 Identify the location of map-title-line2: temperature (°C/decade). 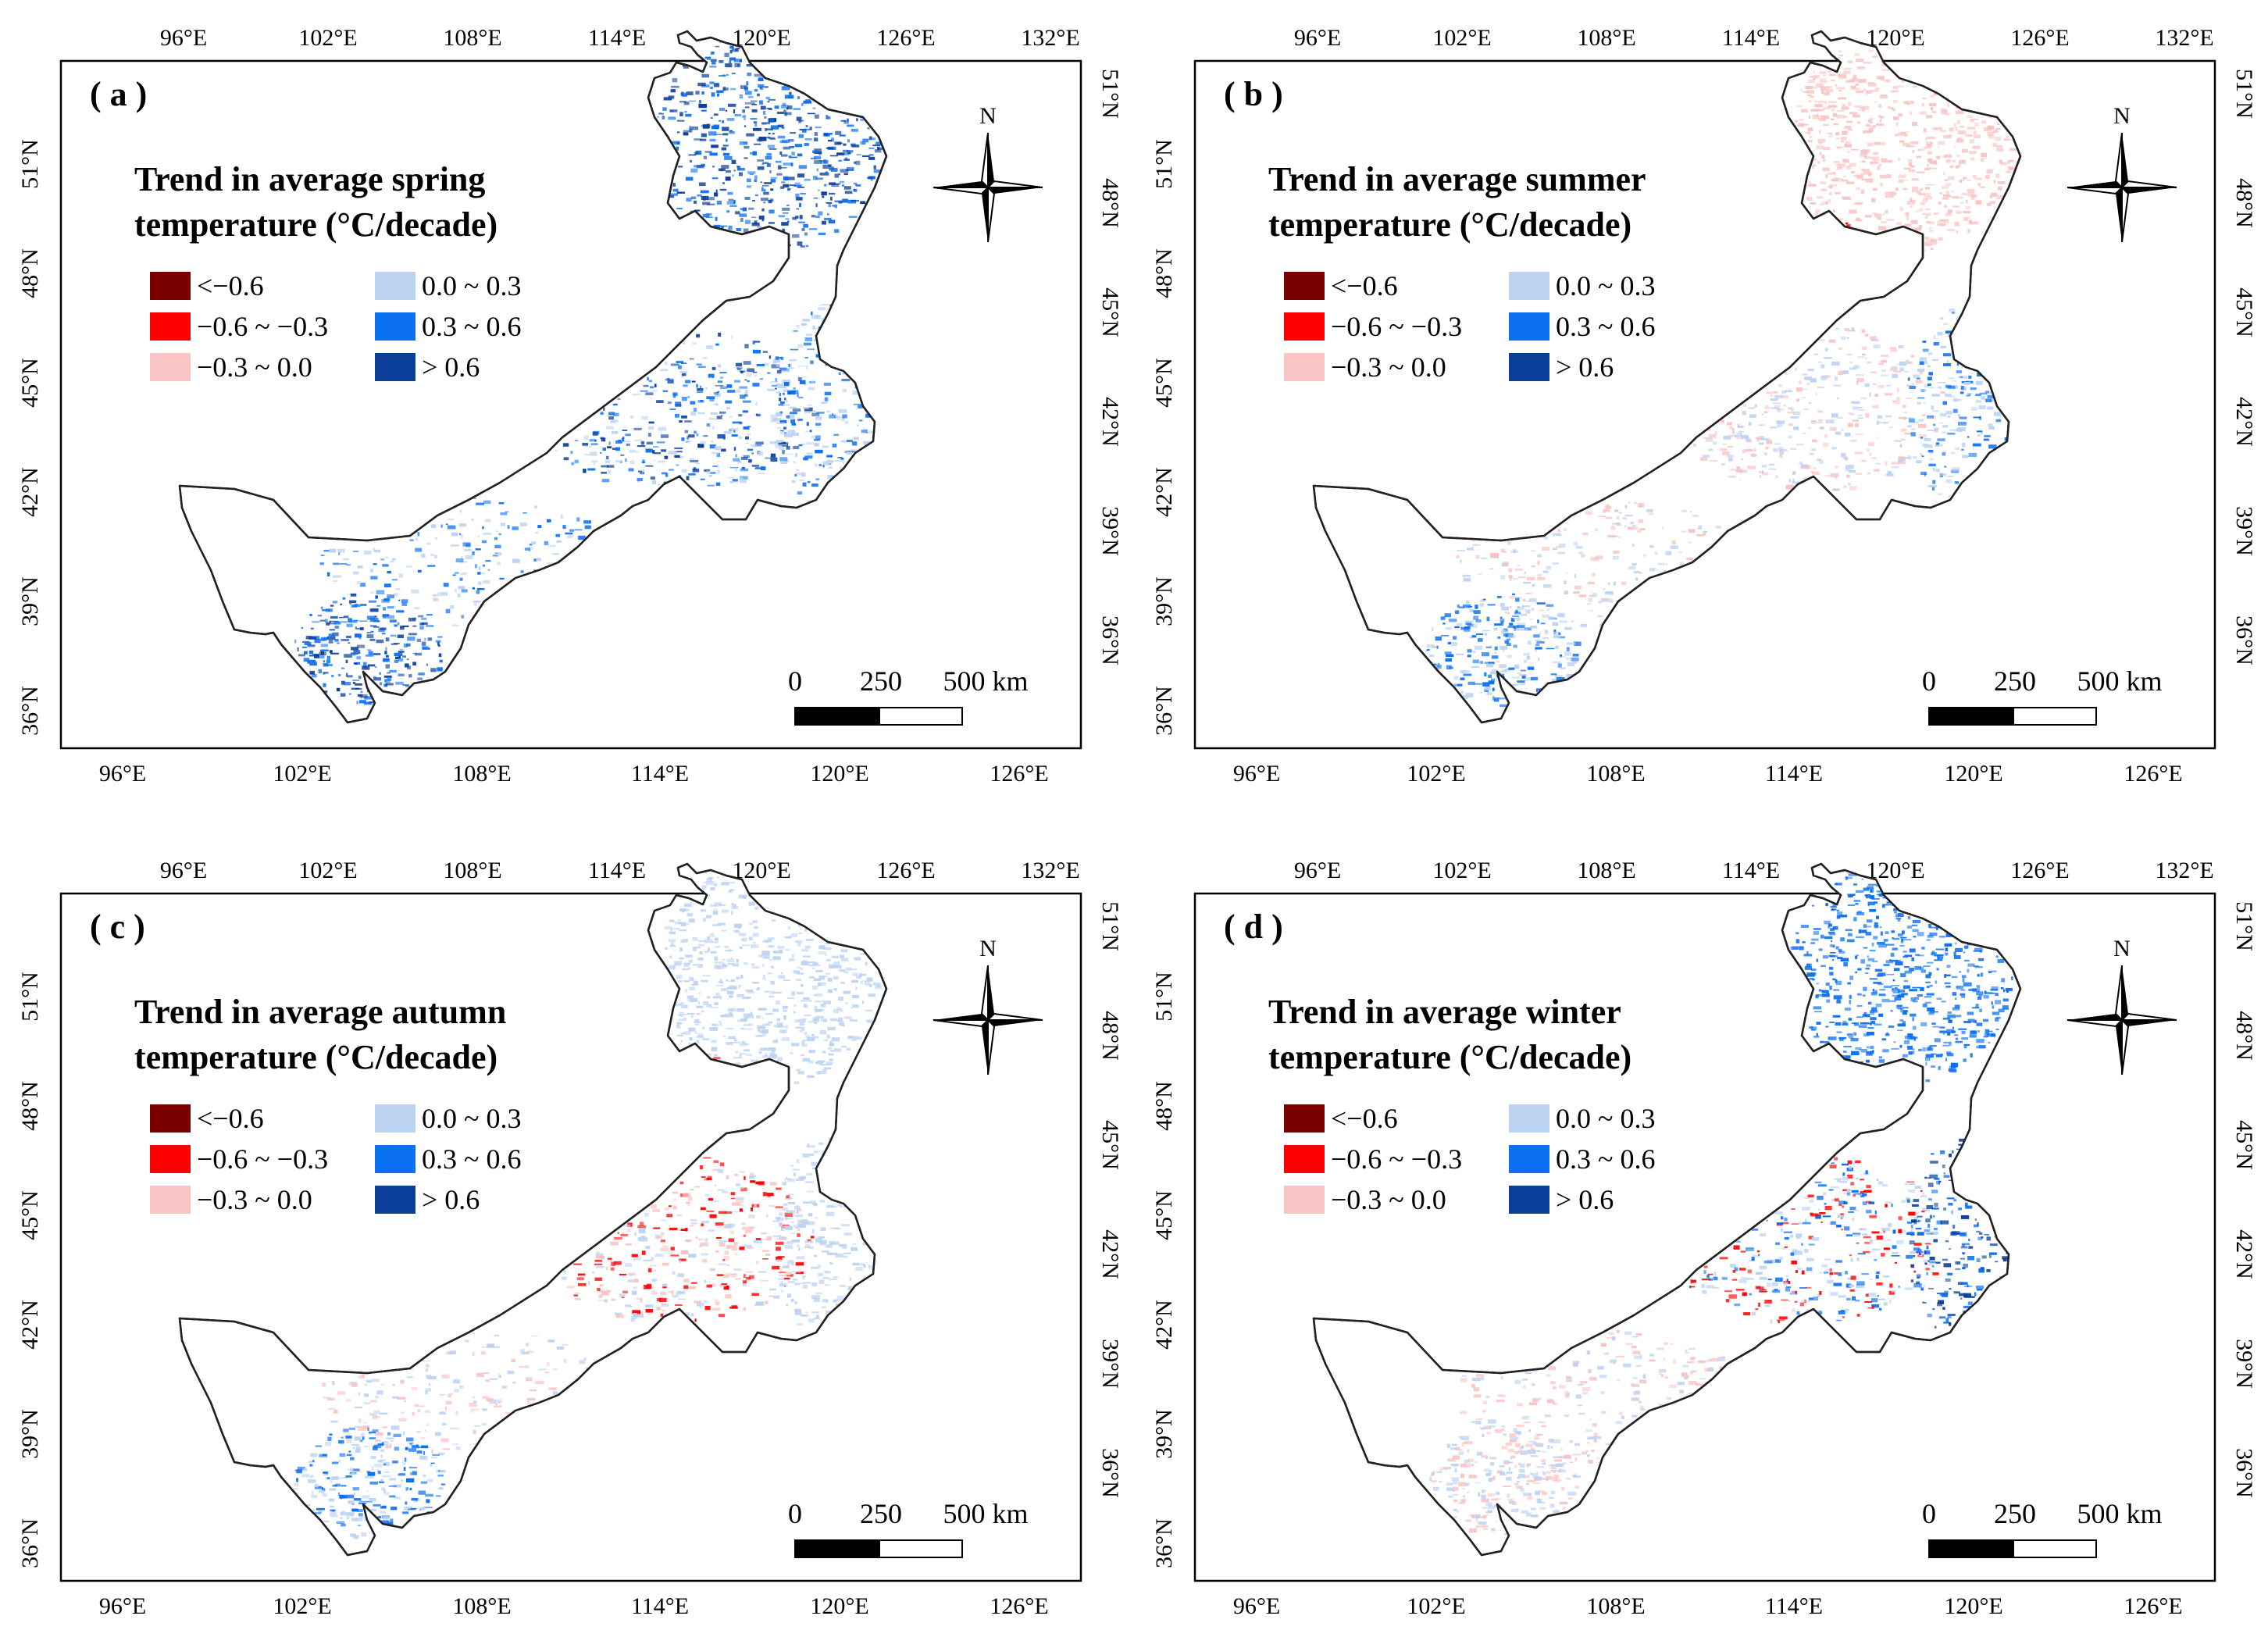
(315, 1057).